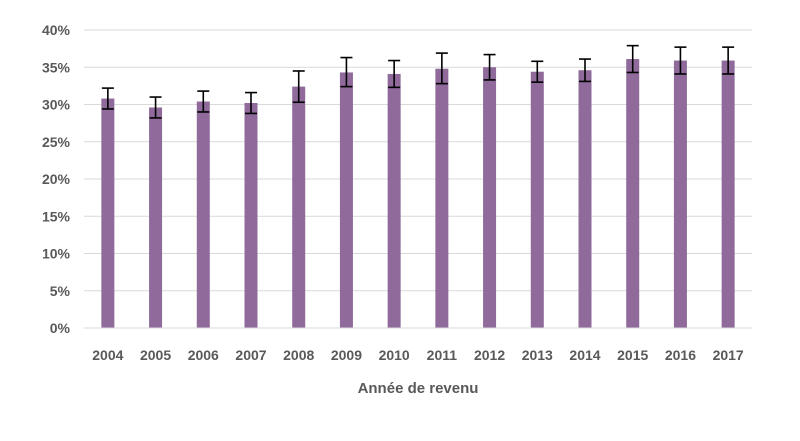 The height and width of the screenshot is (441, 800). Describe the element at coordinates (680, 194) in the screenshot. I see `bar-2016` at that location.